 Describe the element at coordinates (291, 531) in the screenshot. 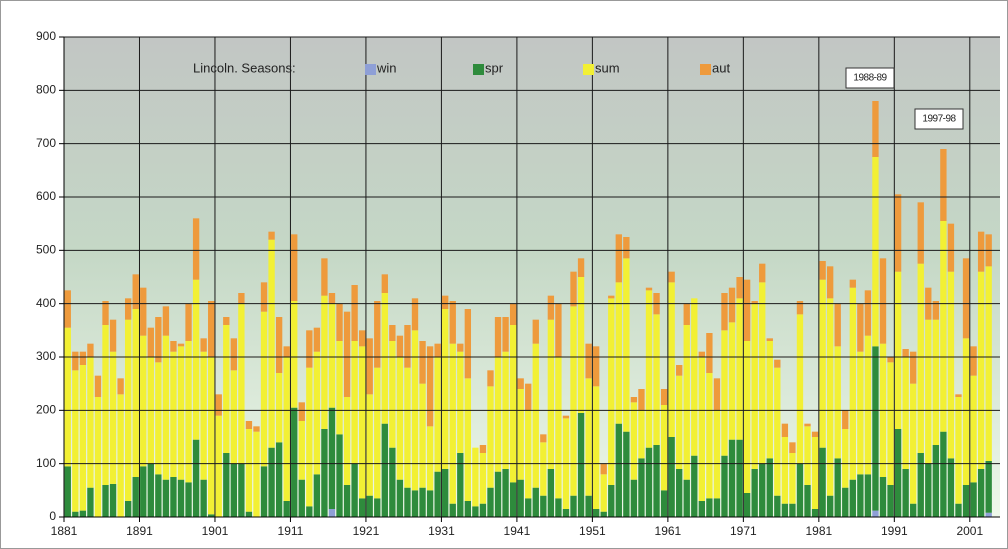

I see `x-tick-label: 1911` at that location.